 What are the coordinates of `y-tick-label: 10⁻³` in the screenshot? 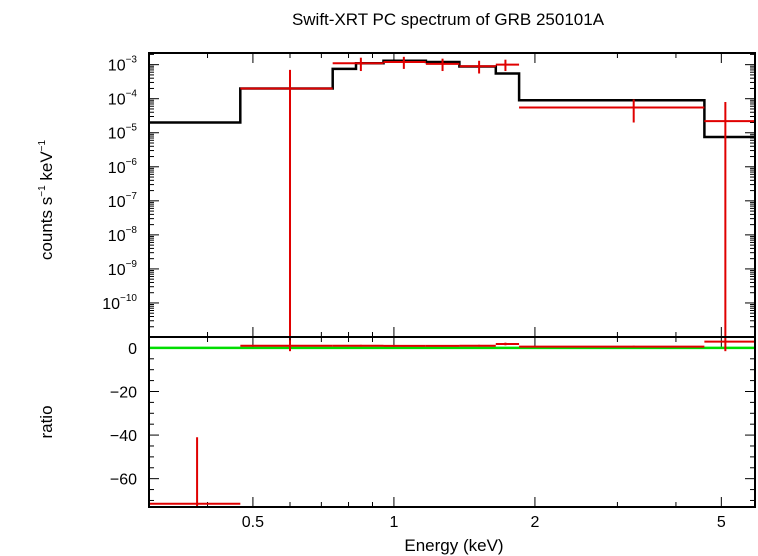 It's located at (123, 65).